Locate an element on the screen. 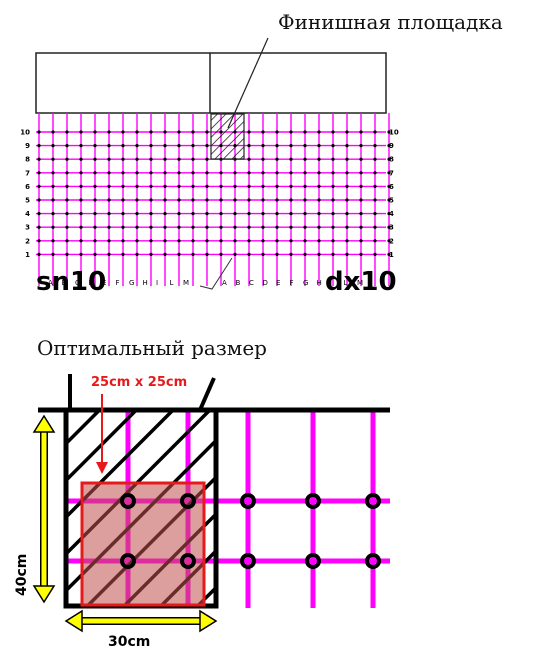  row-label-left: 8 is located at coordinates (27, 160).